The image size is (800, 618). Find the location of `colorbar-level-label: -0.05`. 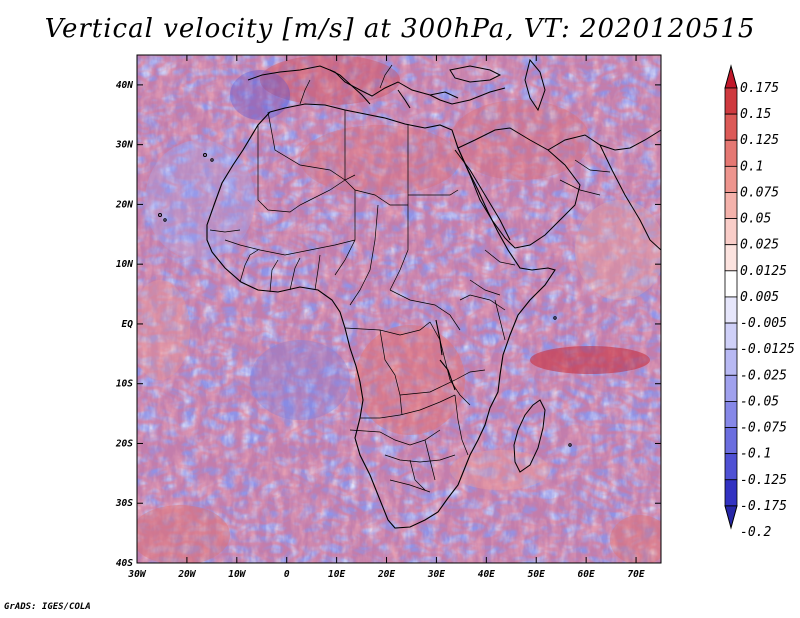

colorbar-level-label: -0.05 is located at coordinates (759, 401).